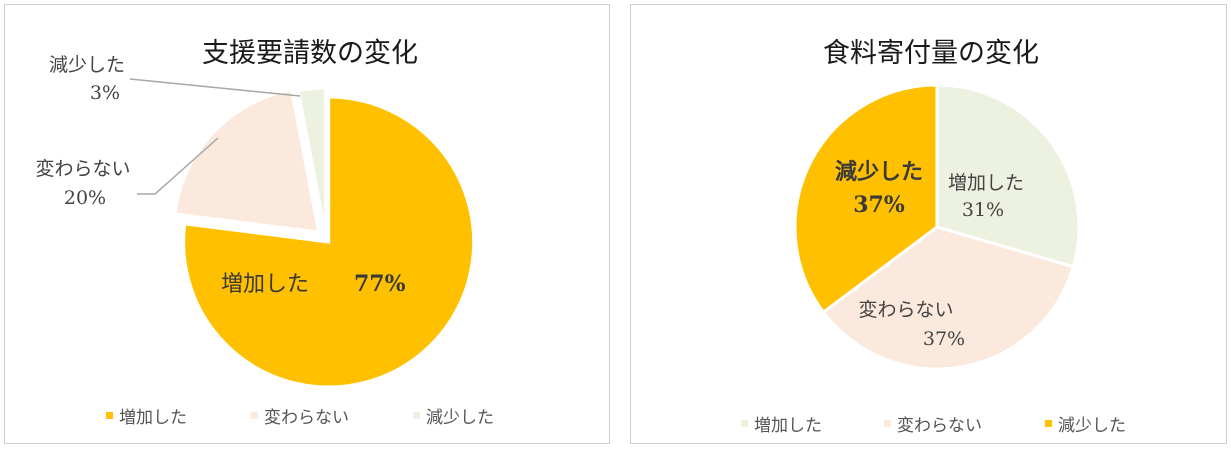  What do you see at coordinates (105, 93) in the screenshot?
I see `slice-value-decrease: 3%` at bounding box center [105, 93].